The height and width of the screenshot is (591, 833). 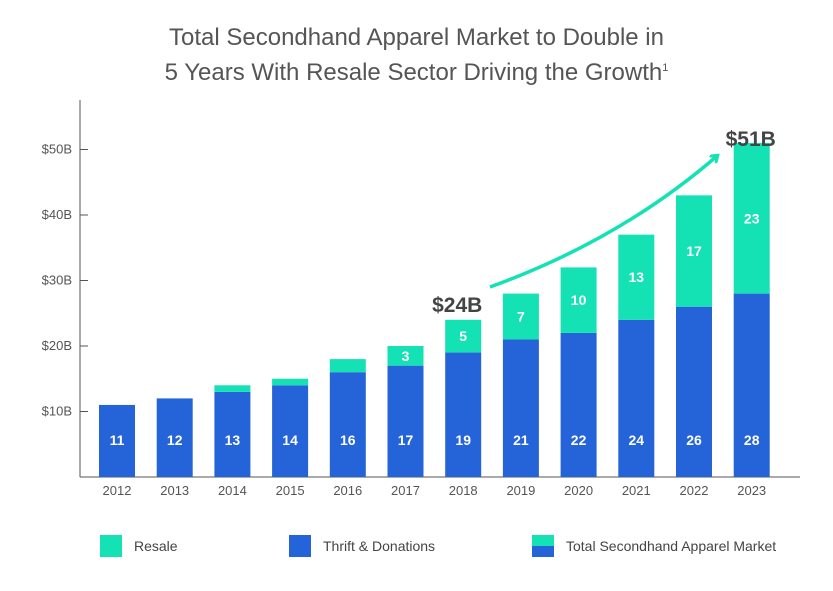 I want to click on bar-resale-2014, so click(x=232, y=388).